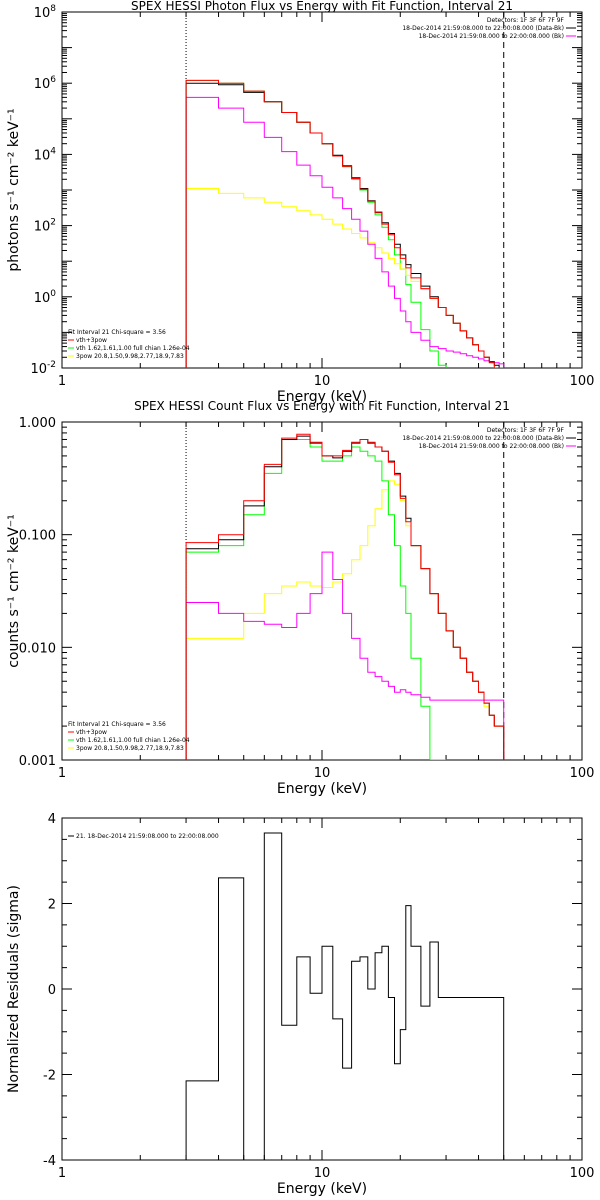 The image size is (600, 1200). What do you see at coordinates (49, 1161) in the screenshot?
I see `y-tick-label: -4` at bounding box center [49, 1161].